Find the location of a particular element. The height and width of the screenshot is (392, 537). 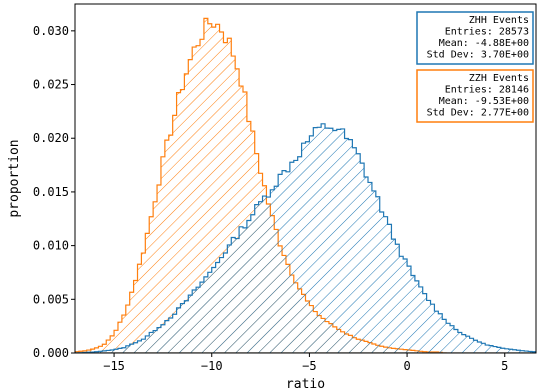

legend-text: Entries: 28573 is located at coordinates (487, 32).